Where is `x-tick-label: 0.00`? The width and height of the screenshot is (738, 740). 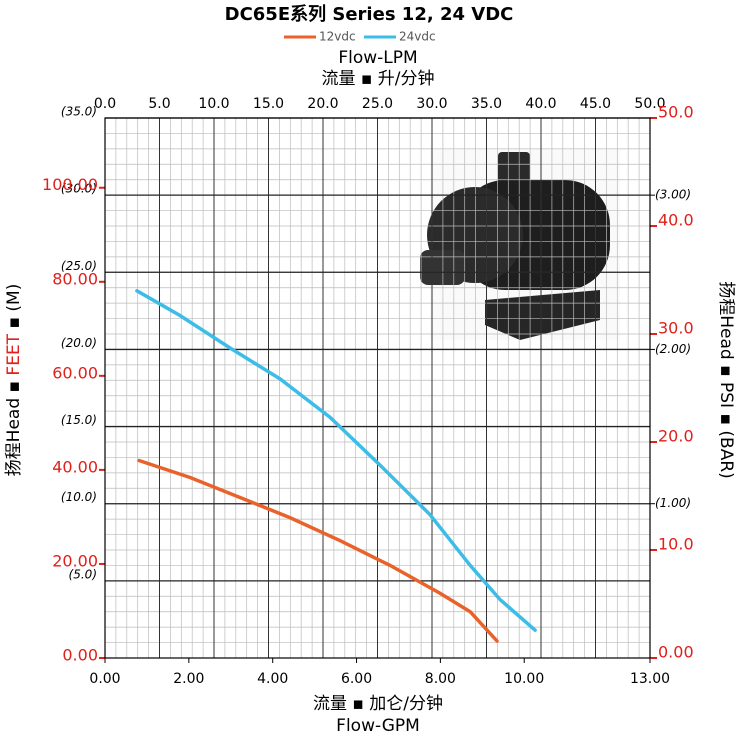
x-tick-label: 0.00 is located at coordinates (104, 679).